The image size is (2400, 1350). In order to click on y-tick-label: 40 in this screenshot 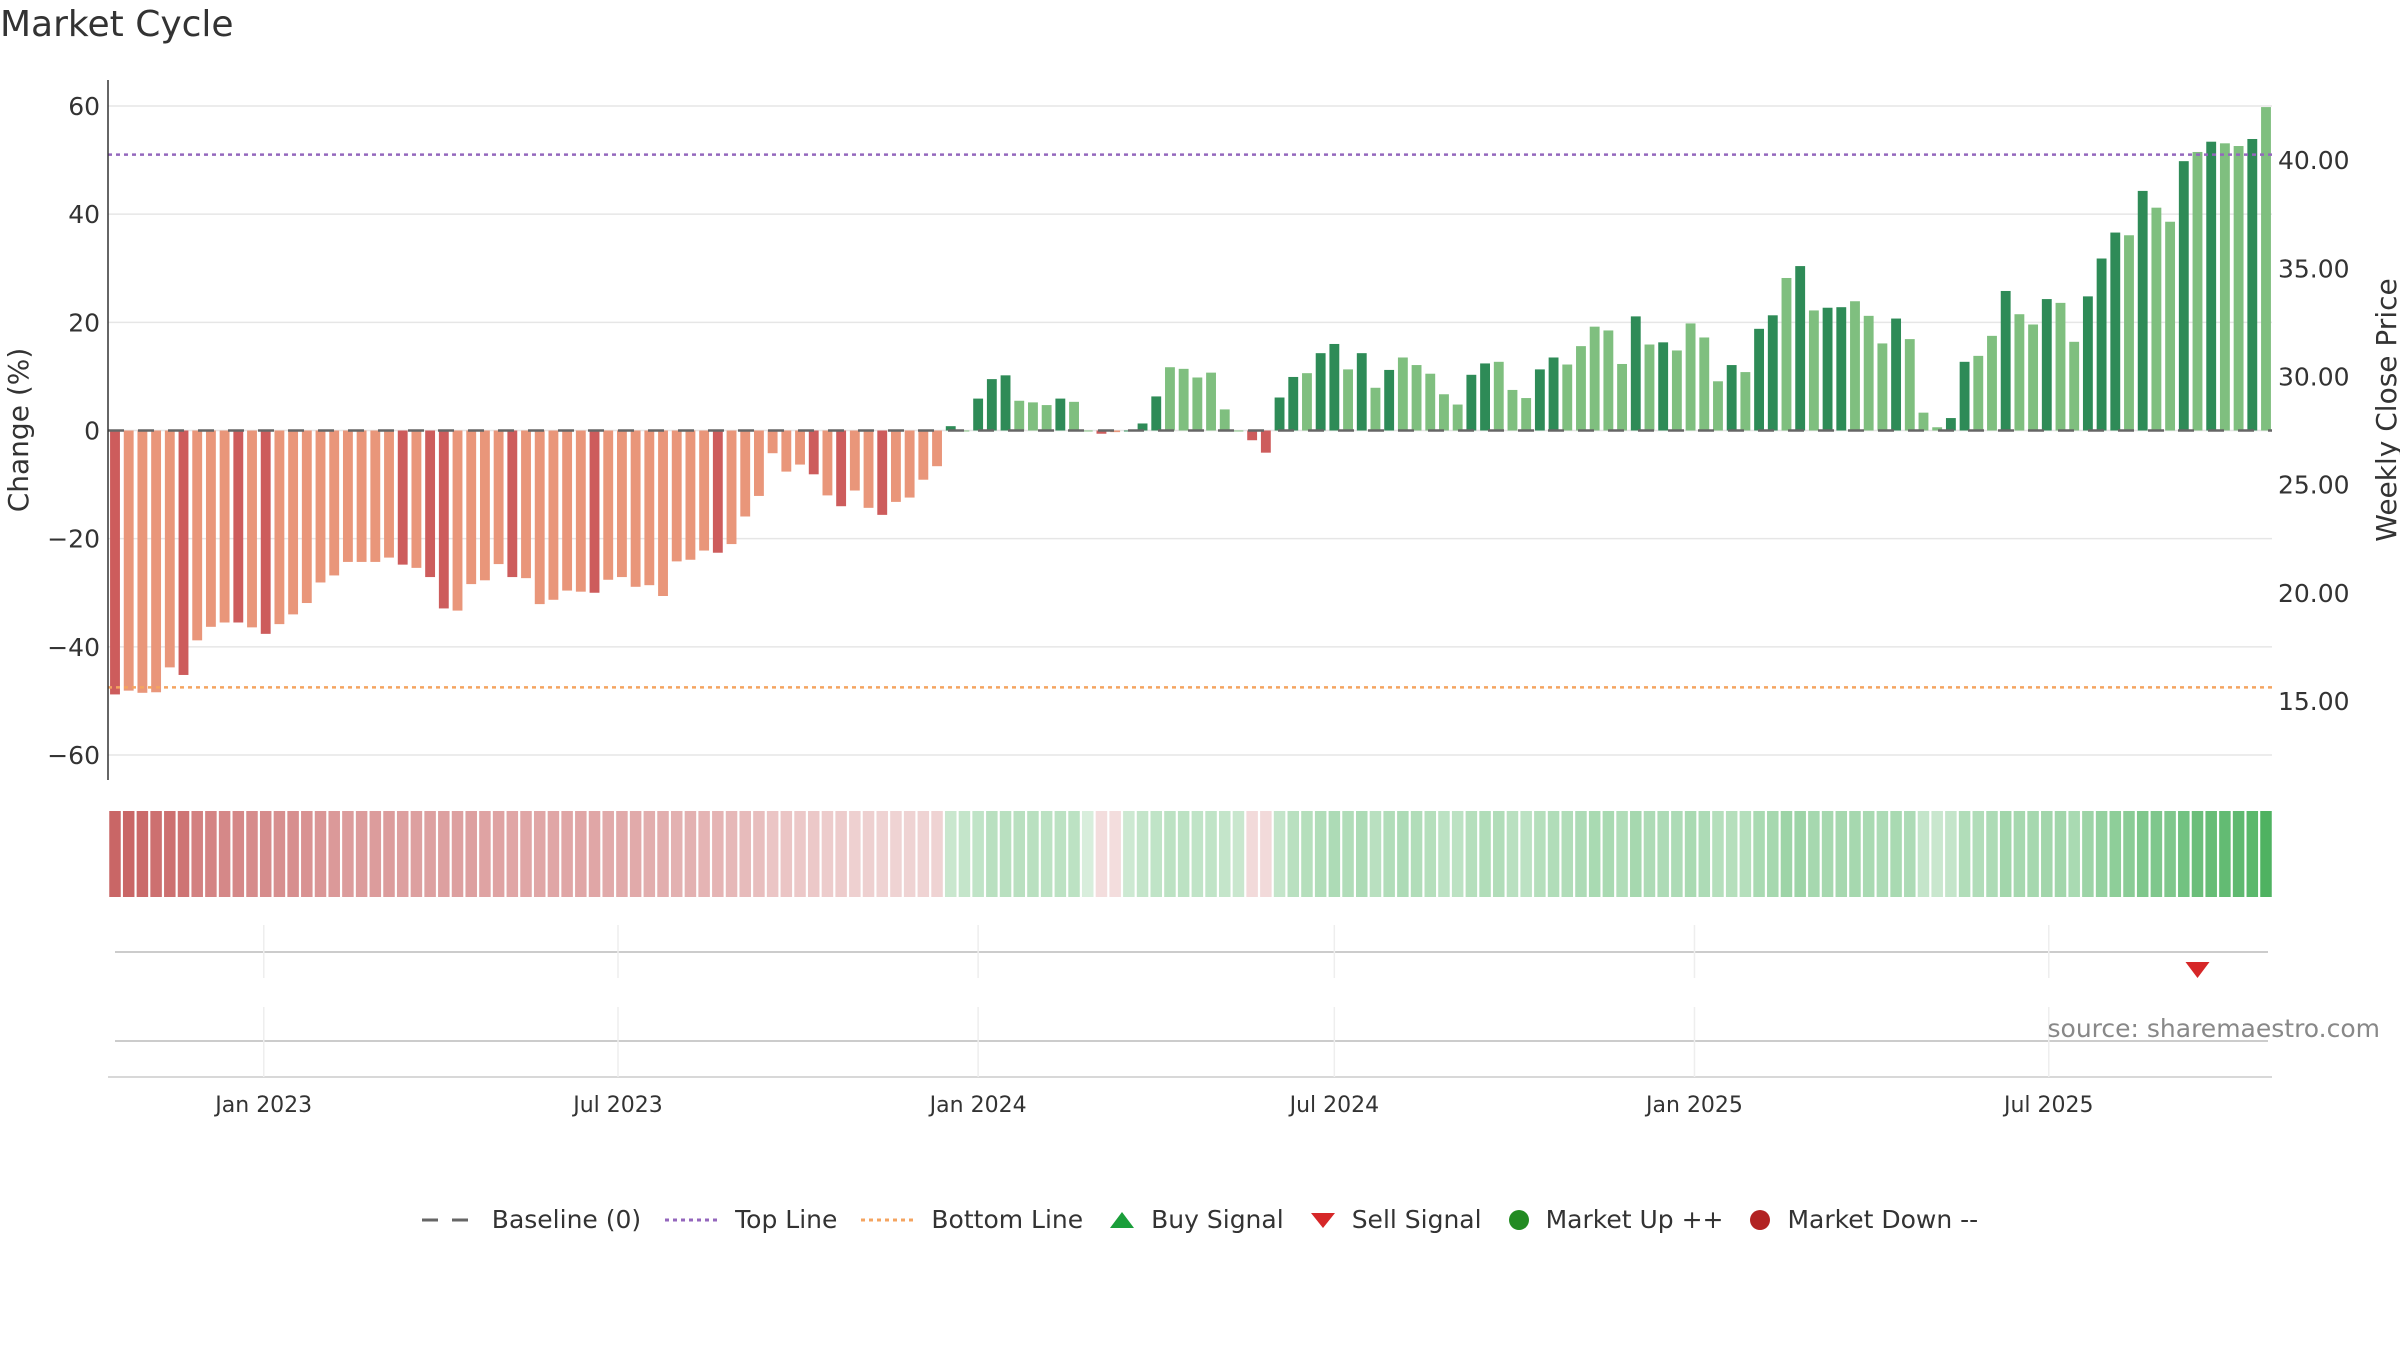, I will do `click(84, 214)`.